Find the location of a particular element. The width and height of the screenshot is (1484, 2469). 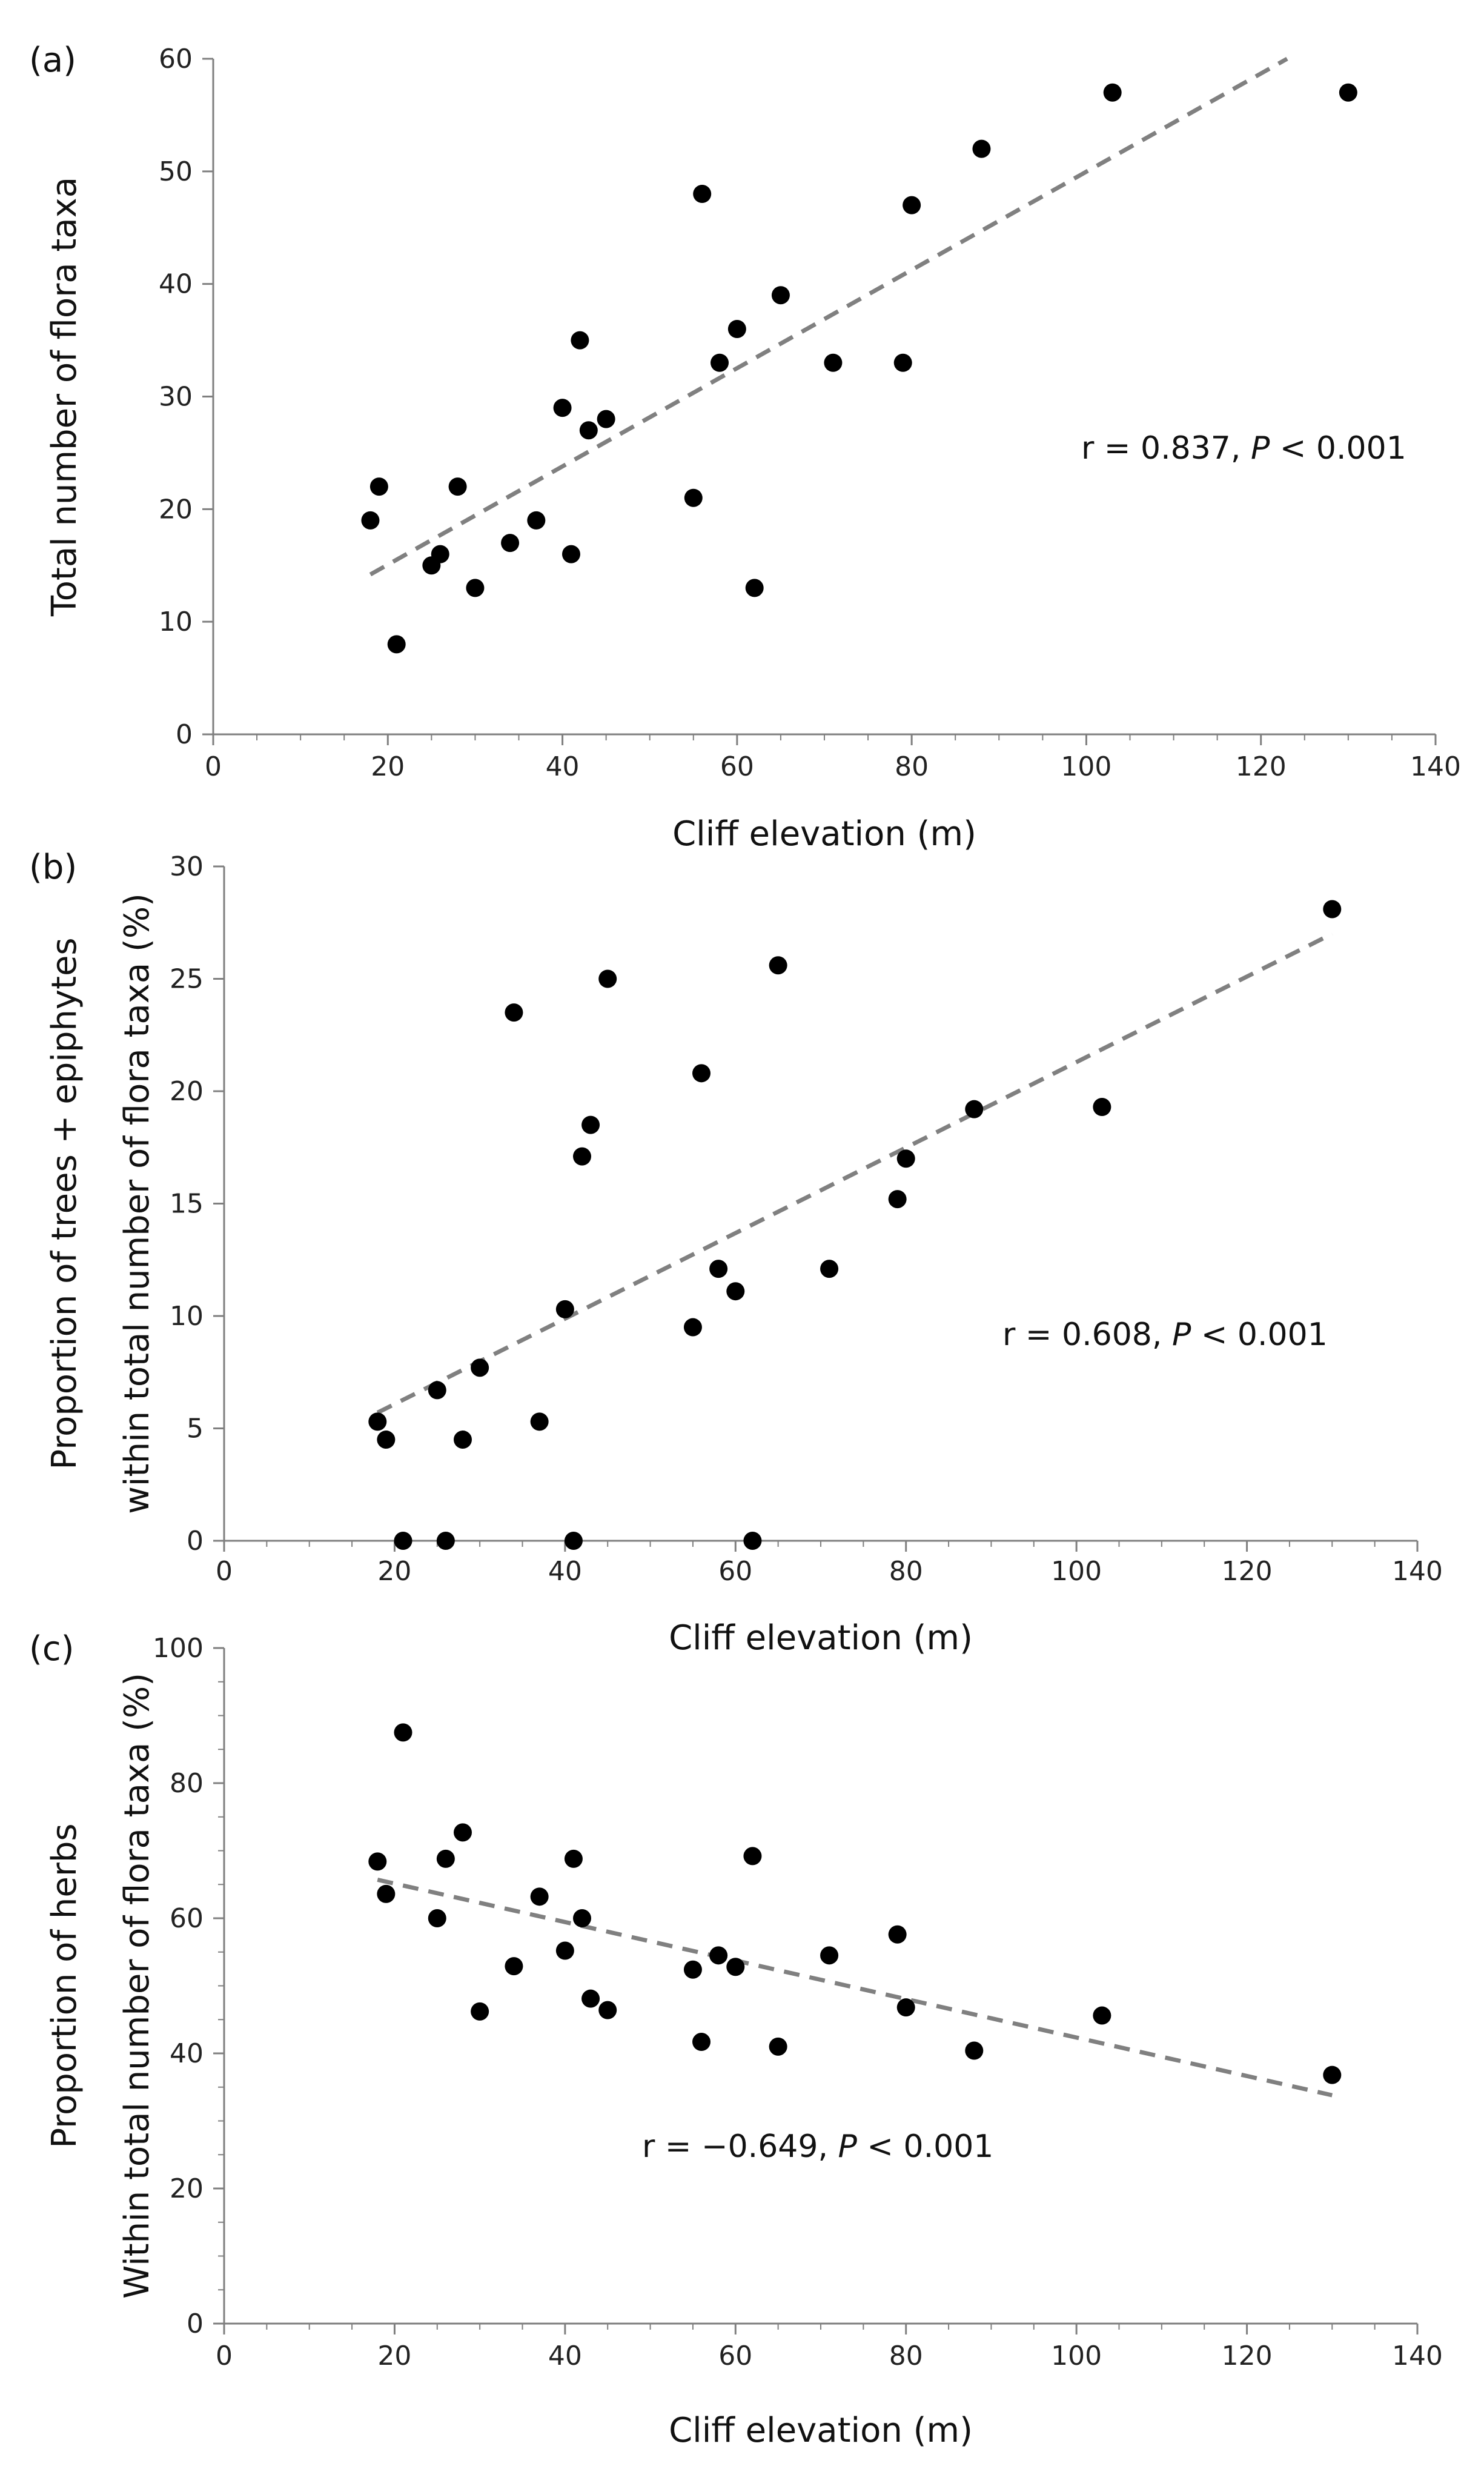

correlation-annotation: r = 0.608, P < 0.001 is located at coordinates (1165, 1335).